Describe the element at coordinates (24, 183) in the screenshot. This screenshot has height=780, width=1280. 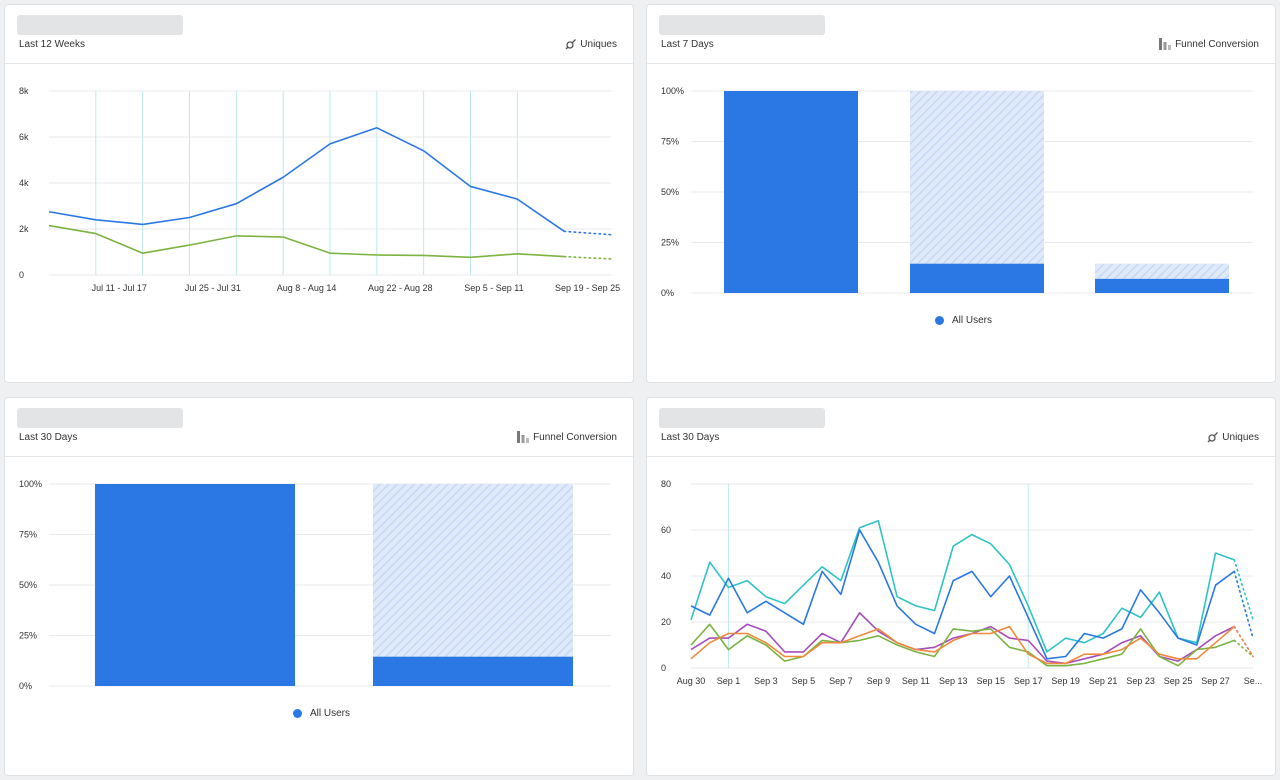
I see `y-tick-label: 4k` at that location.